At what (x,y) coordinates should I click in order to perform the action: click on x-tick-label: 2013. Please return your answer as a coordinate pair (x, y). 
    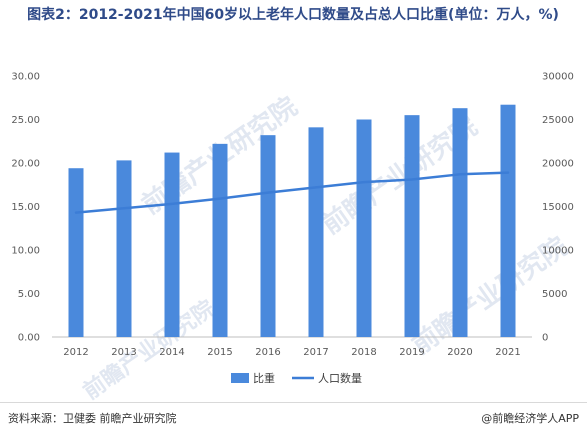
    Looking at the image, I should click on (123, 352).